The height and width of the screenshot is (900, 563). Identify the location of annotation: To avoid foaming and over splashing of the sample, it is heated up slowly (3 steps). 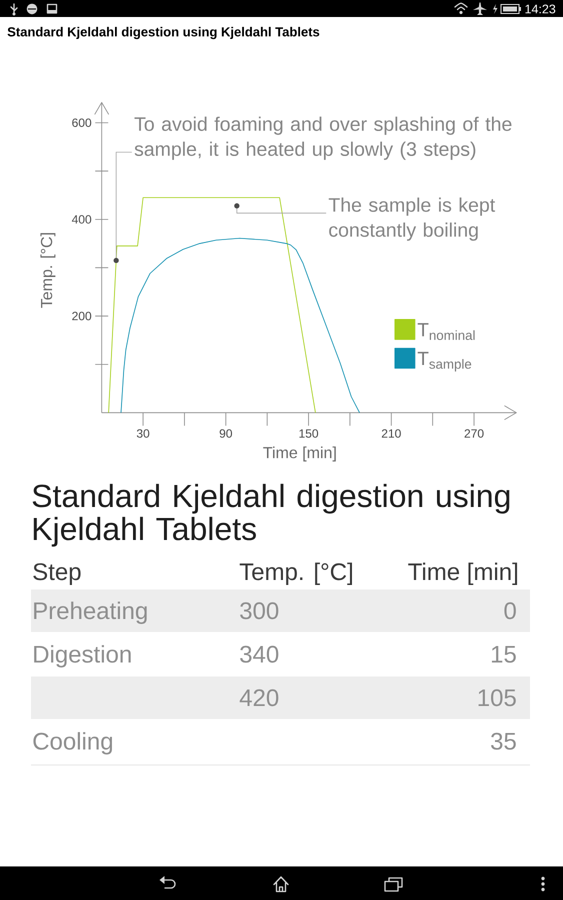
(323, 138).